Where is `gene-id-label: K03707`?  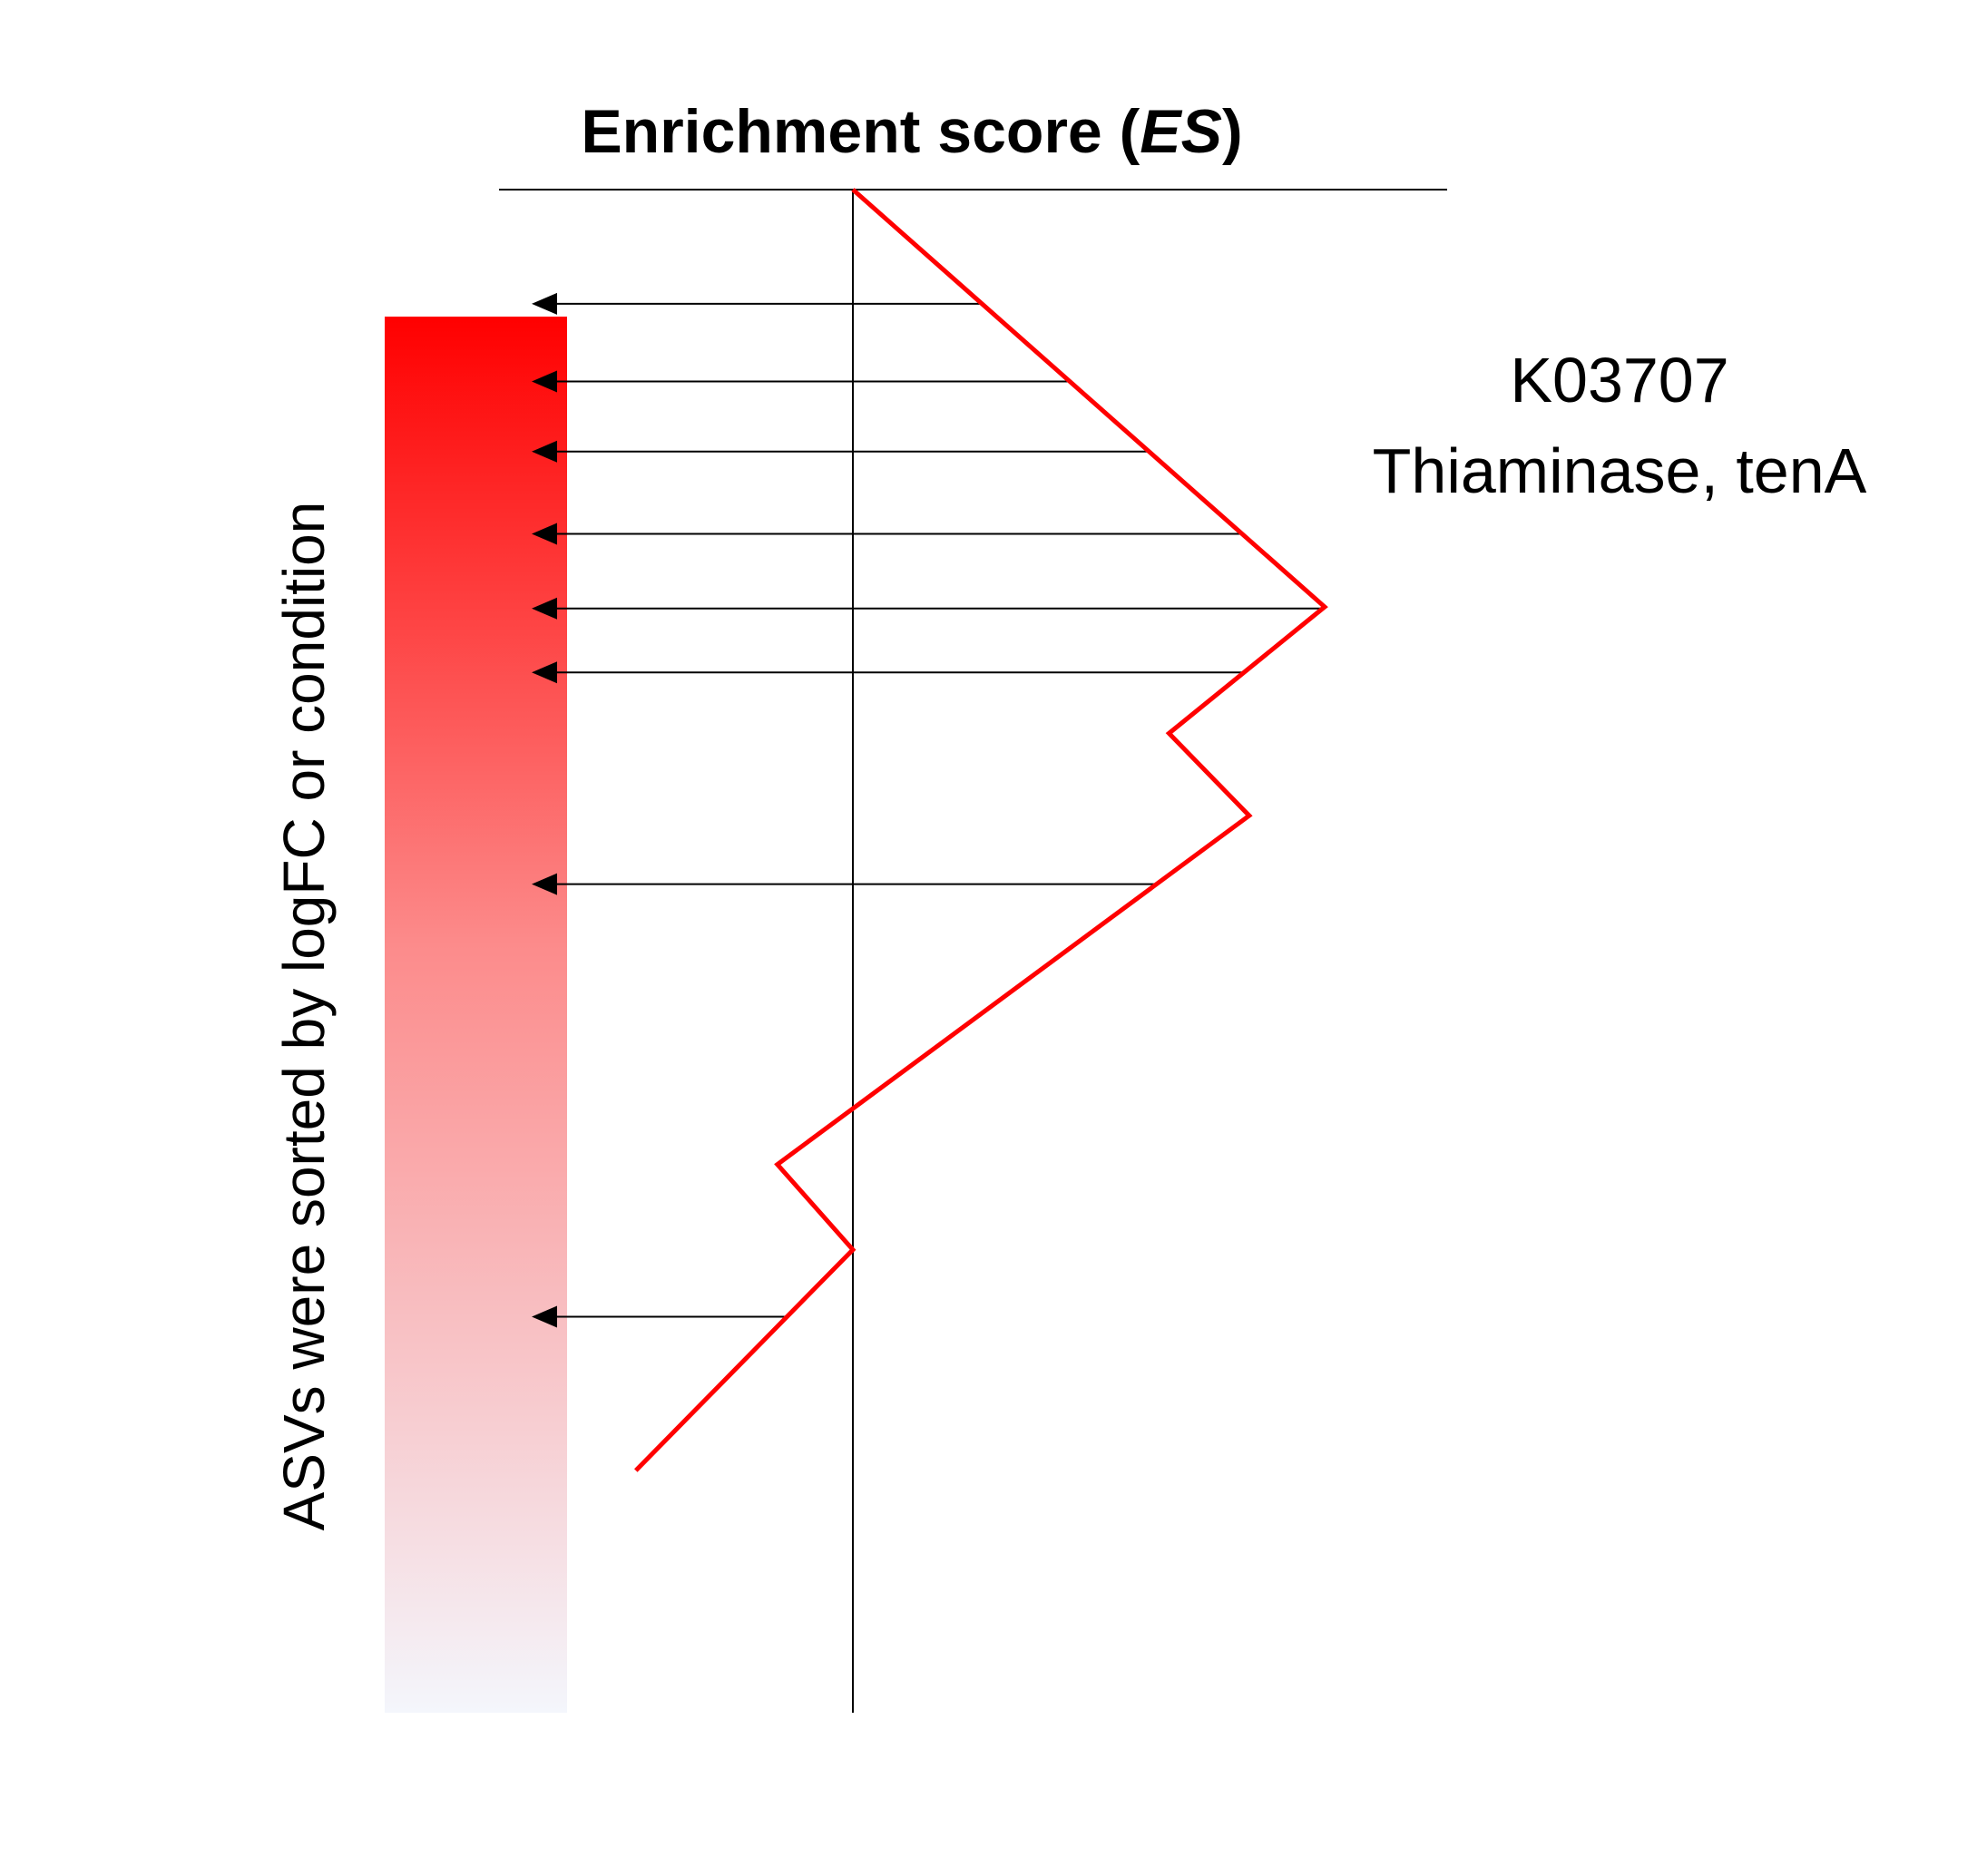 gene-id-label: K03707 is located at coordinates (1619, 380).